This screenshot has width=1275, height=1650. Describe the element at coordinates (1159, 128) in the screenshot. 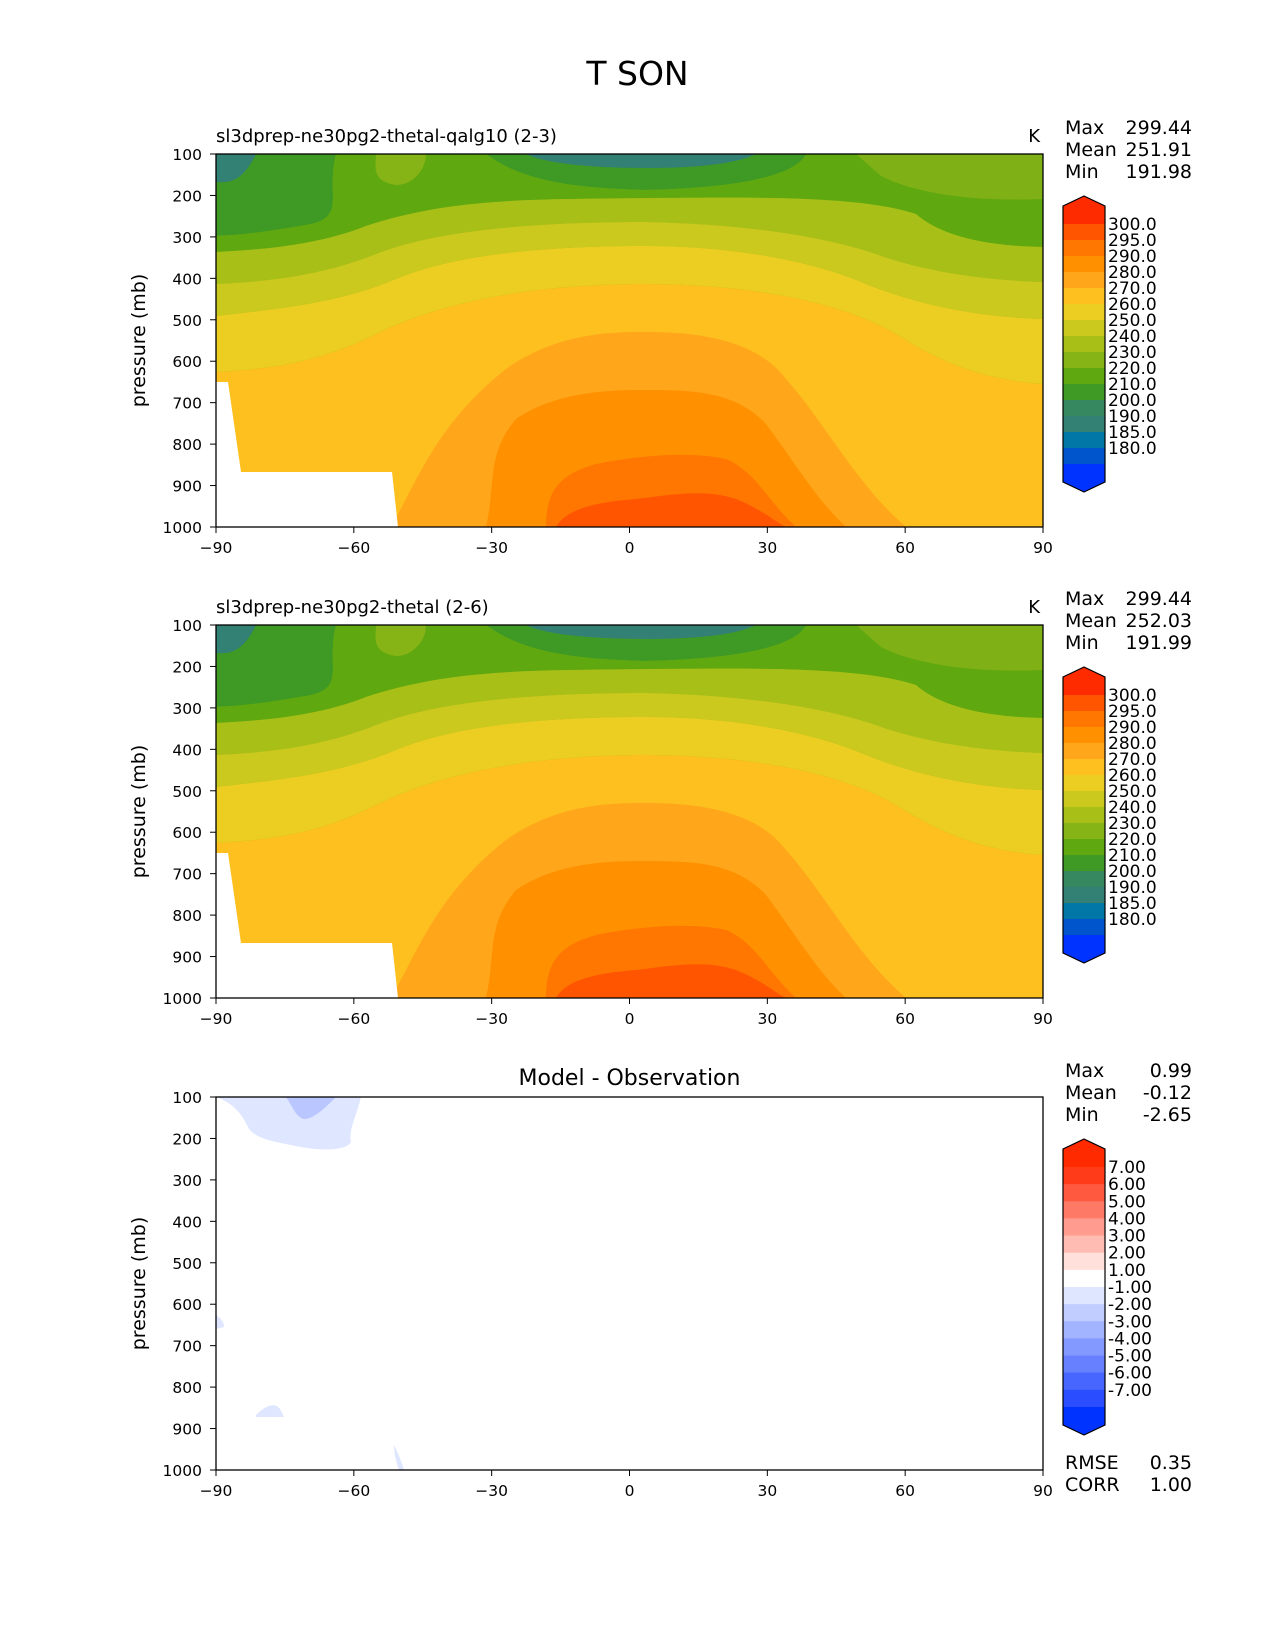

I see `stat-value: 299.44` at that location.